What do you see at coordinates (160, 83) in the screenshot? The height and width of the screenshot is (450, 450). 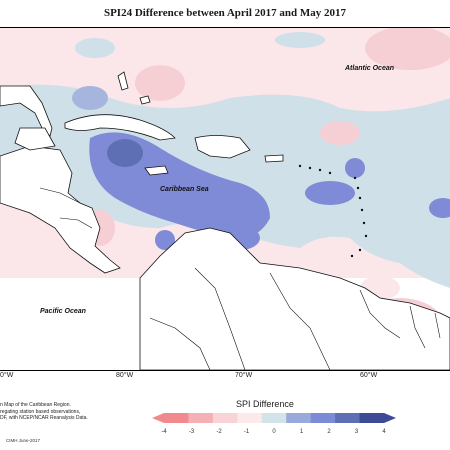 I see `pink-patch-bahamas` at bounding box center [160, 83].